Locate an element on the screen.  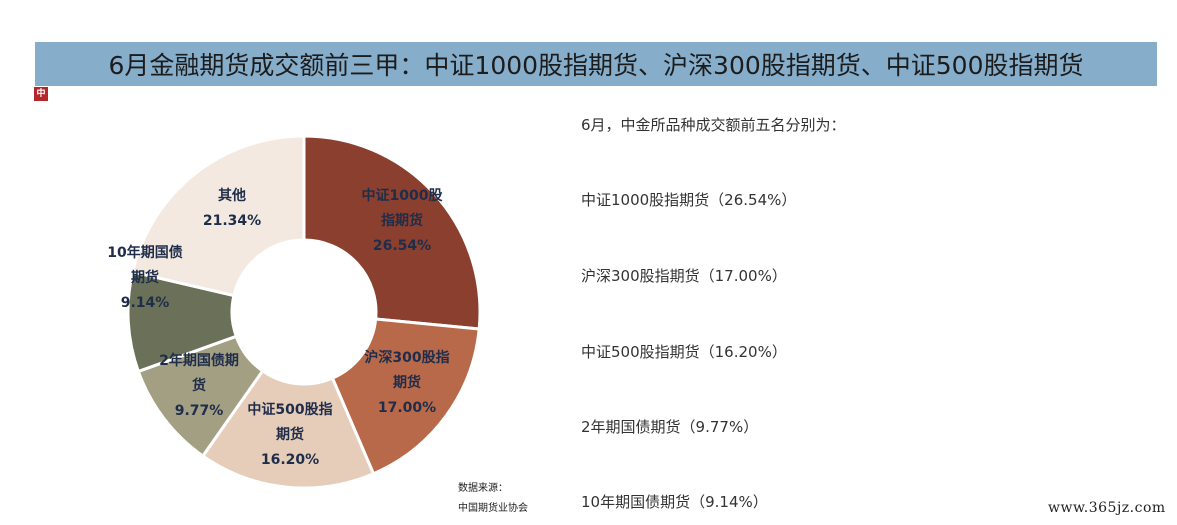
ranking-item: 沪深300股指期货（17.00%） is located at coordinates (684, 276).